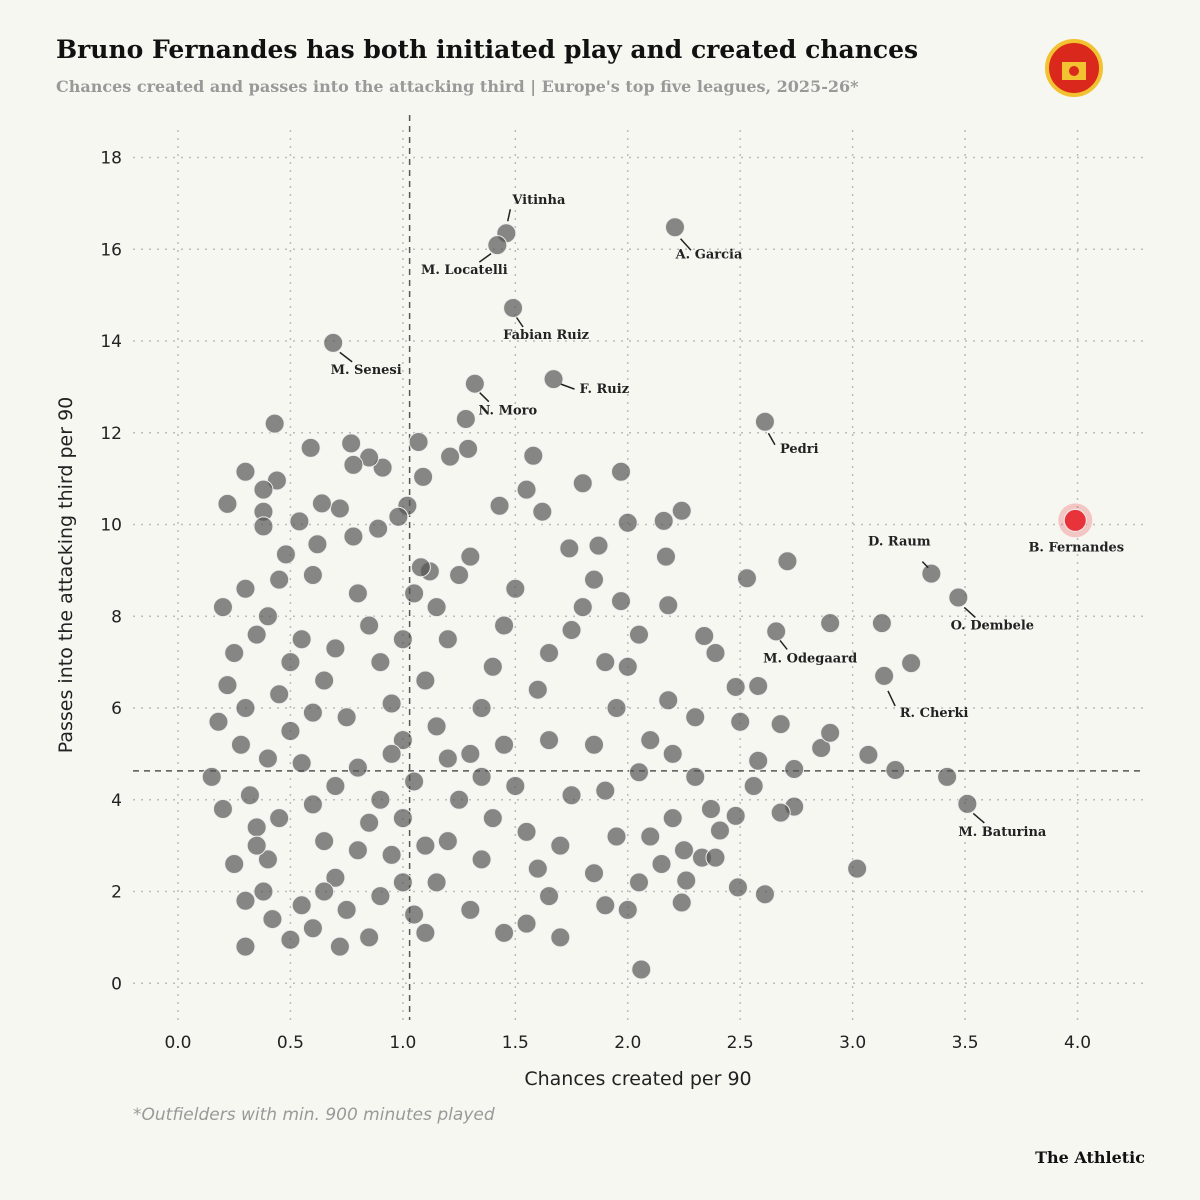 This screenshot has height=1200, width=1200. Describe the element at coordinates (1002, 832) in the screenshot. I see `point-label: M. Baturina` at that location.